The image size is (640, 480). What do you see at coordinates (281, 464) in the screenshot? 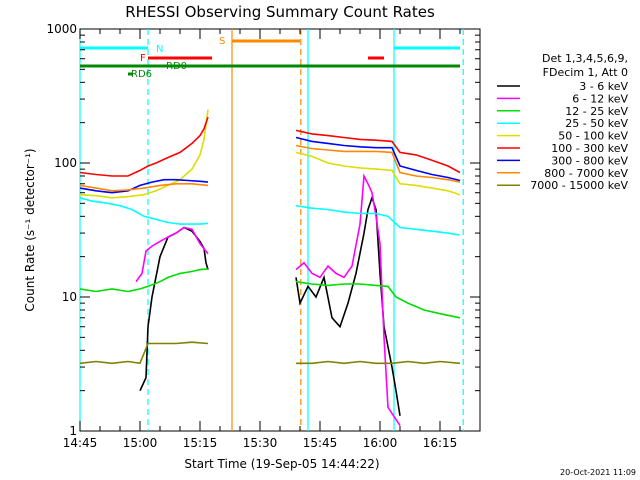
I see `x-axis-label: Start Time (19-Sep-05 14:44:22)` at bounding box center [281, 464].